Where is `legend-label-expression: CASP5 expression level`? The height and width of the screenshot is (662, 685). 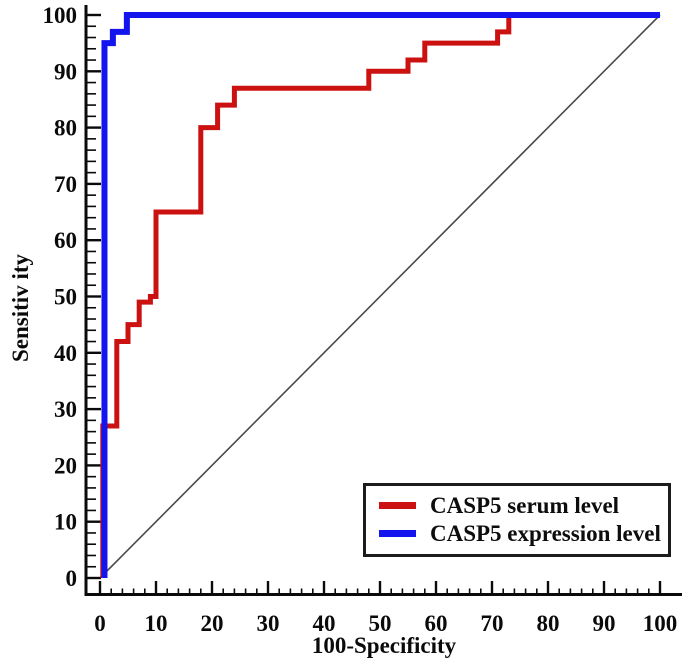 legend-label-expression: CASP5 expression level is located at coordinates (545, 533).